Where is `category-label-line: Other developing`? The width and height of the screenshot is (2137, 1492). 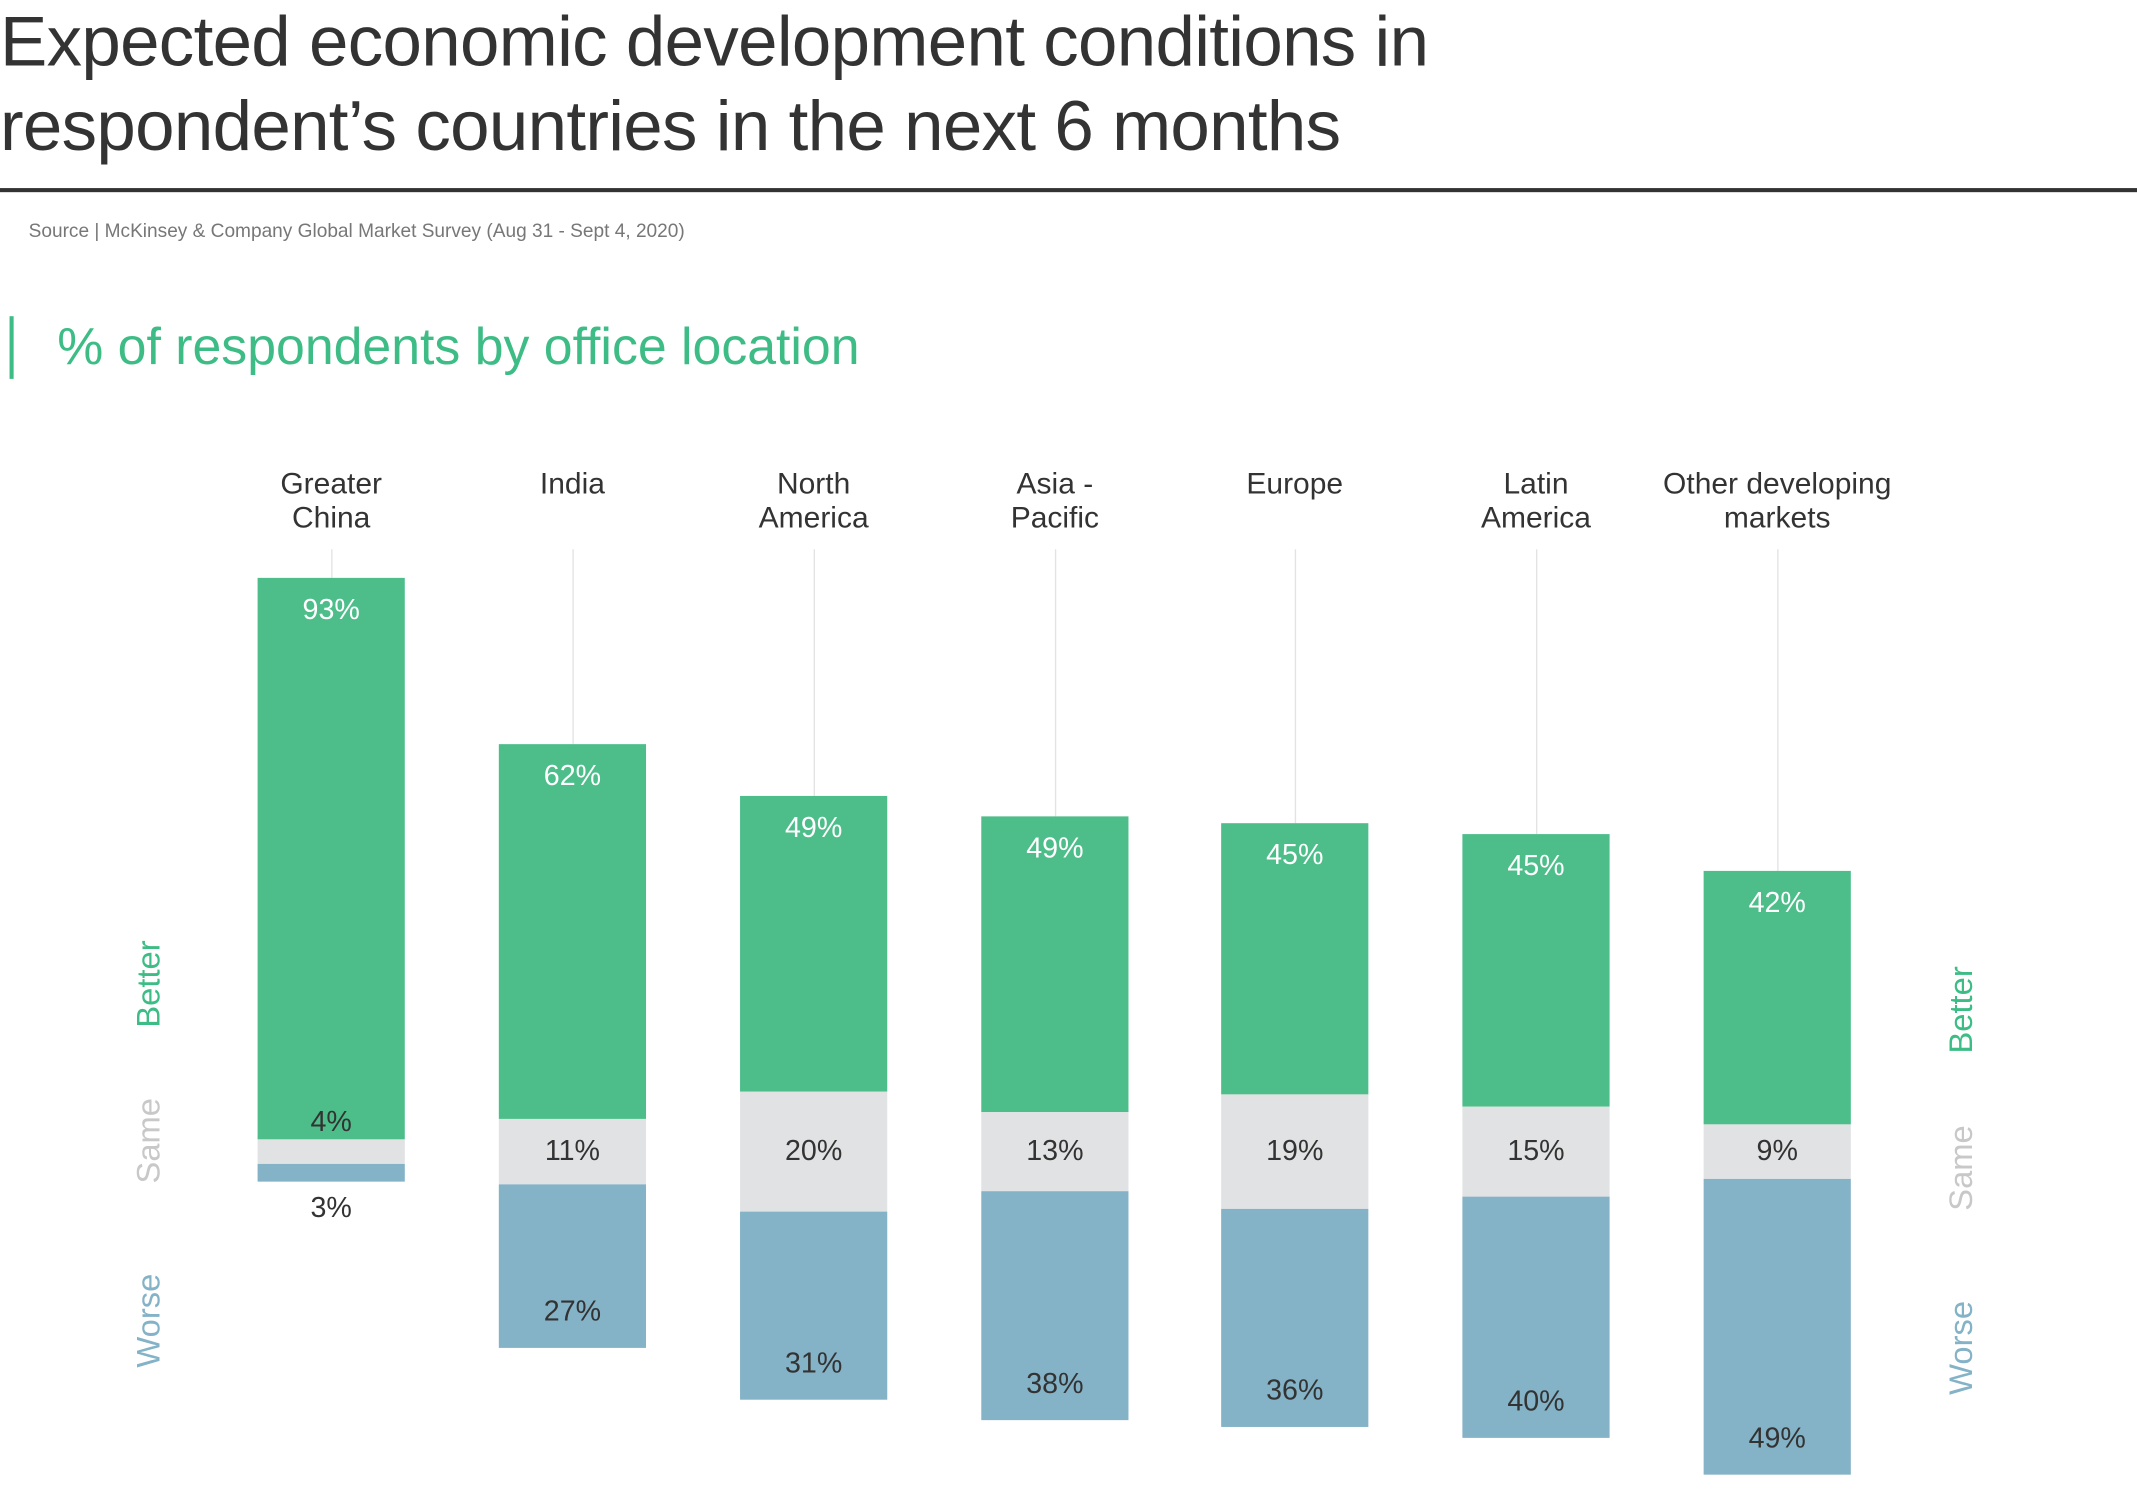
category-label-line: Other developing is located at coordinates (1777, 483).